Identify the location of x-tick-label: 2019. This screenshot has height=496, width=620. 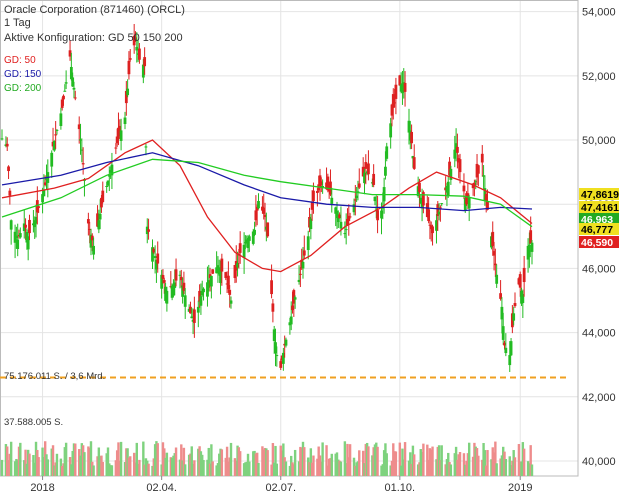
(520, 488).